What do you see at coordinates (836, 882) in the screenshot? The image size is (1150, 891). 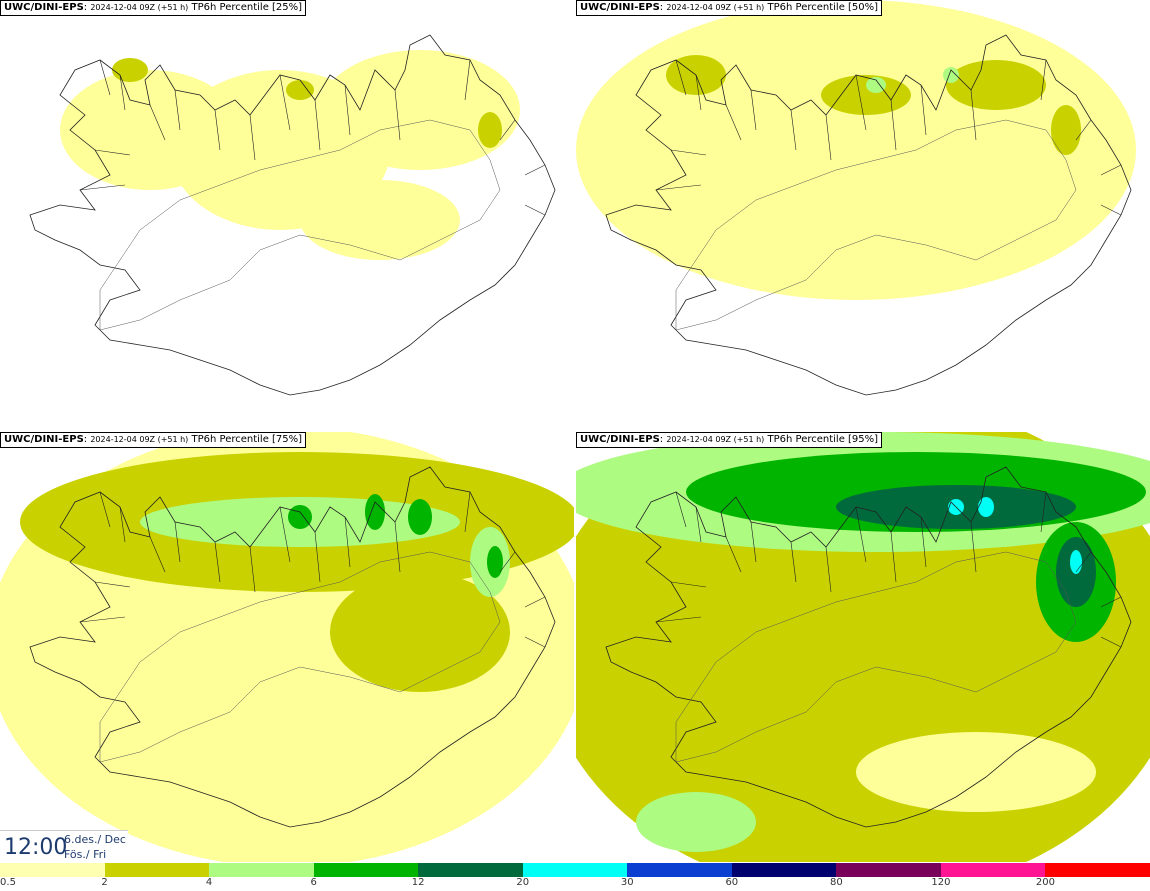 I see `colorbar-tick-label: 80` at bounding box center [836, 882].